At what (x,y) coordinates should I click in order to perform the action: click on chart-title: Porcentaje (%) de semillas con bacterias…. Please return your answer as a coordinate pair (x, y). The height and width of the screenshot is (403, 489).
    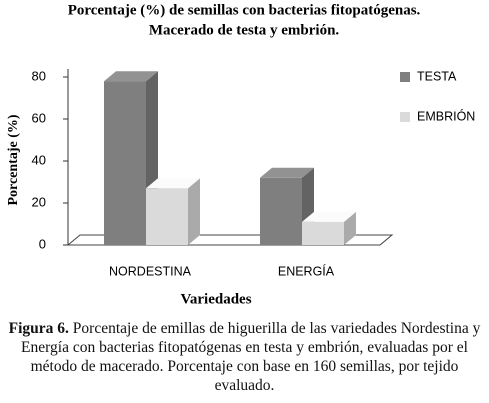
    Looking at the image, I should click on (244, 10).